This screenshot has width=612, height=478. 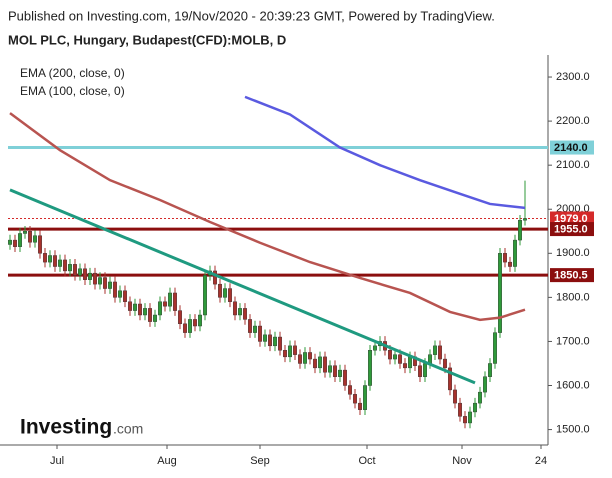 I want to click on instrument-title: MOL PLC, Hungary, Budapest(CFD):MOLB, D, so click(x=147, y=39).